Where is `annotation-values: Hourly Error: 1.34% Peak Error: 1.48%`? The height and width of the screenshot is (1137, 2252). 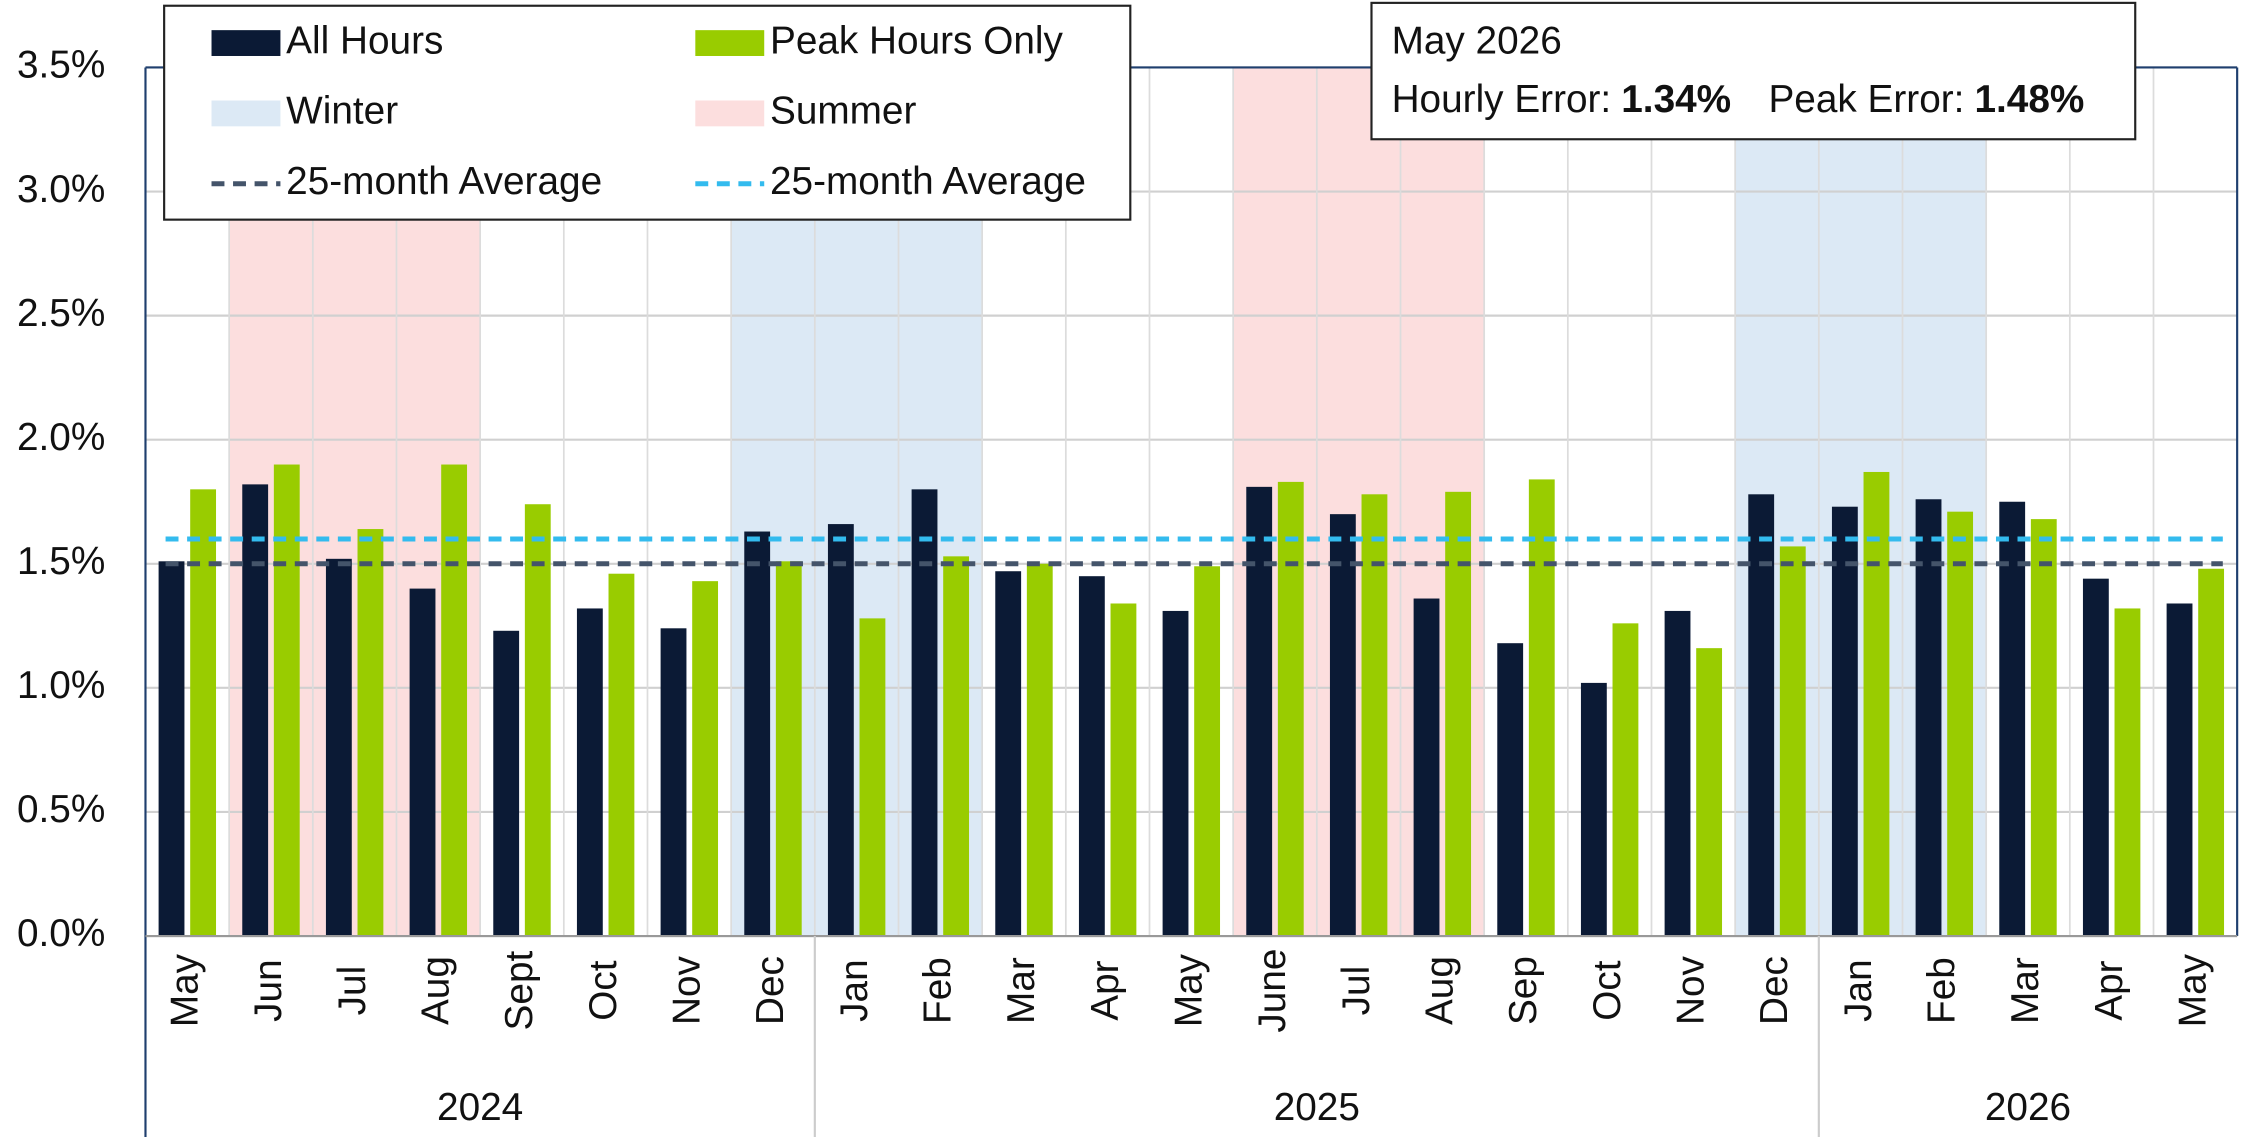
annotation-values: Hourly Error: 1.34% Peak Error: 1.48% is located at coordinates (1738, 99).